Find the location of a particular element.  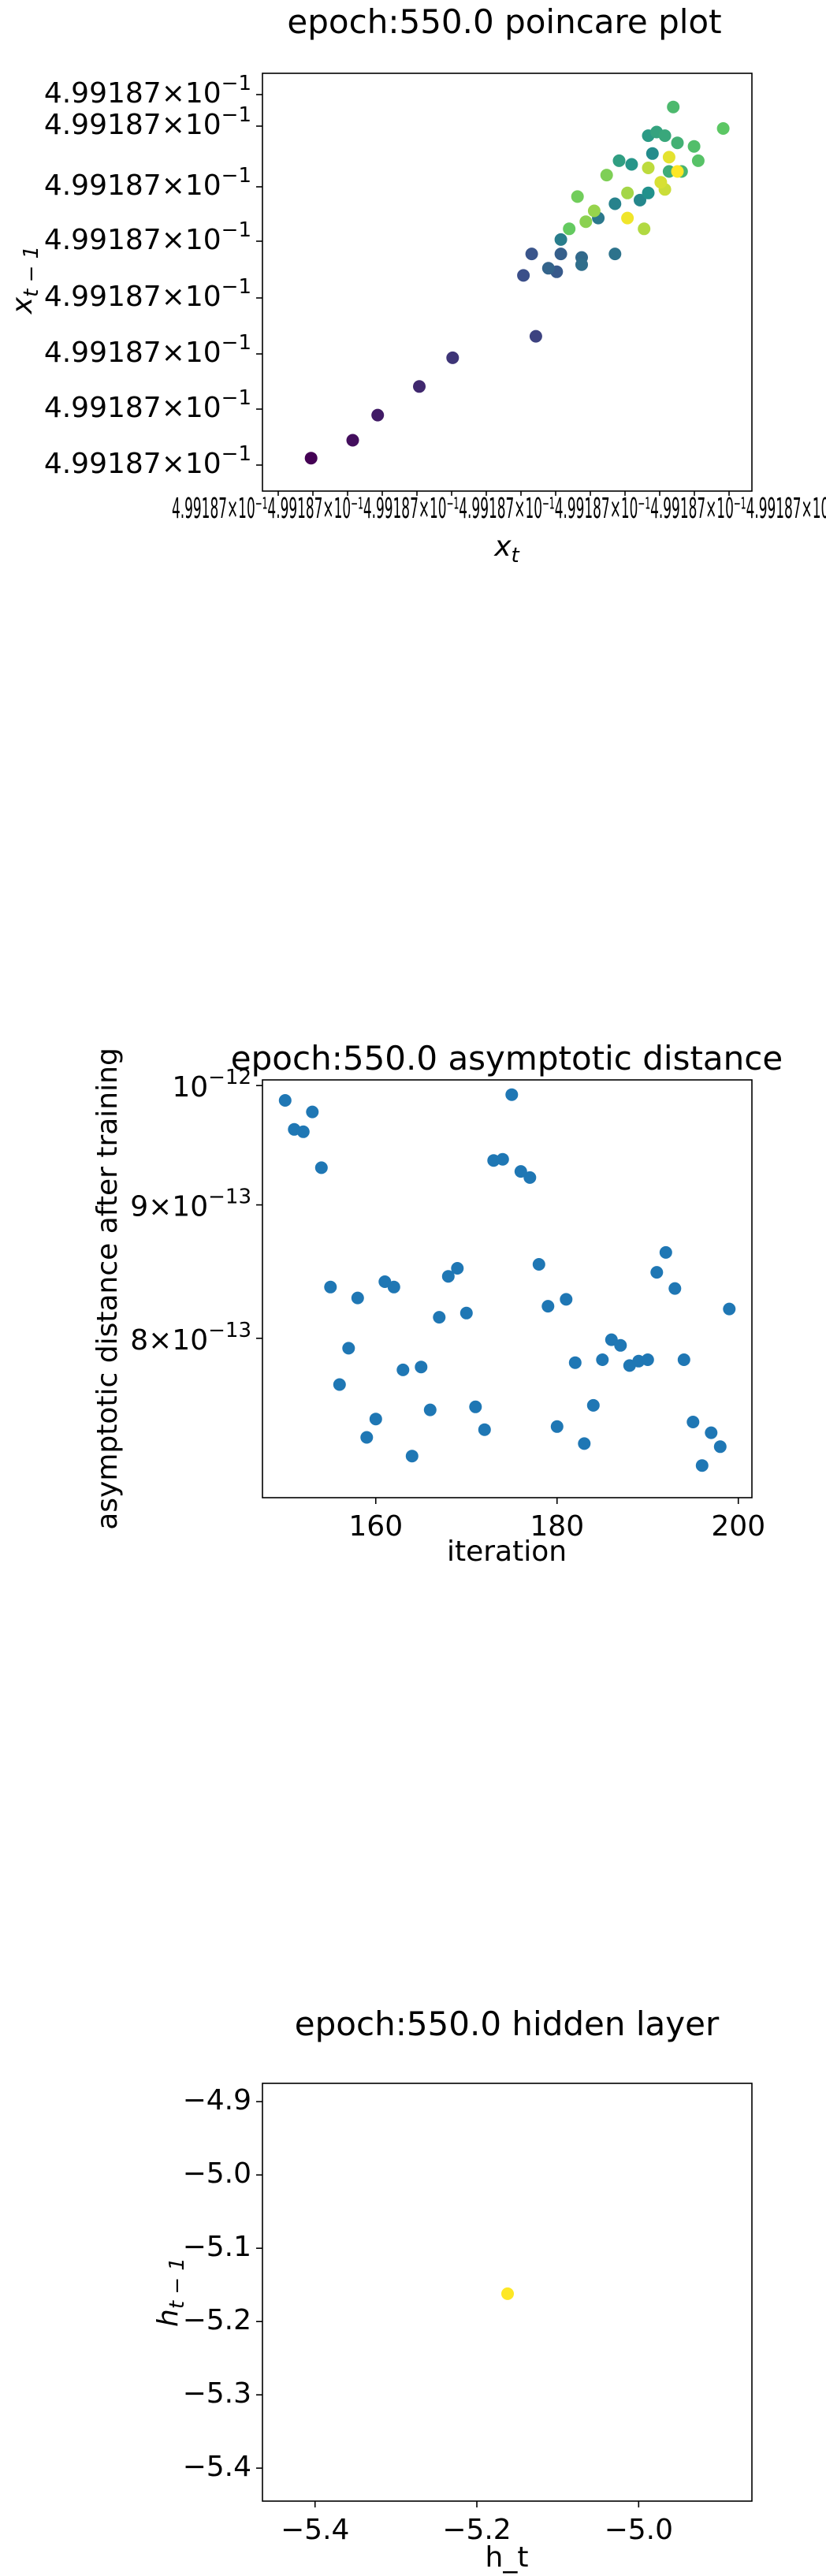

x-tick-label: 200 is located at coordinates (738, 1526).